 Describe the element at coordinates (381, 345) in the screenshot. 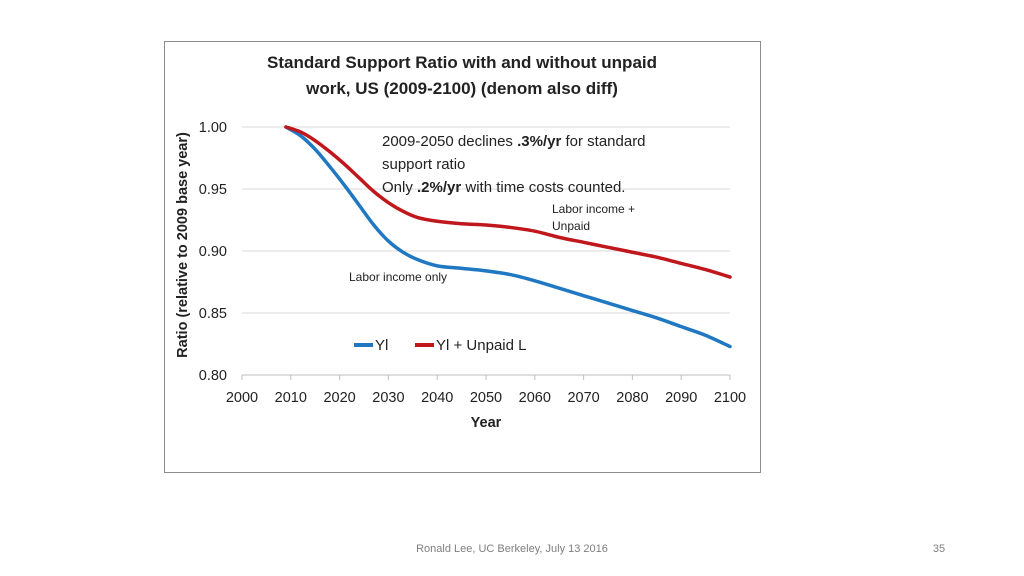

I see `legend-label-yl: Yl` at that location.